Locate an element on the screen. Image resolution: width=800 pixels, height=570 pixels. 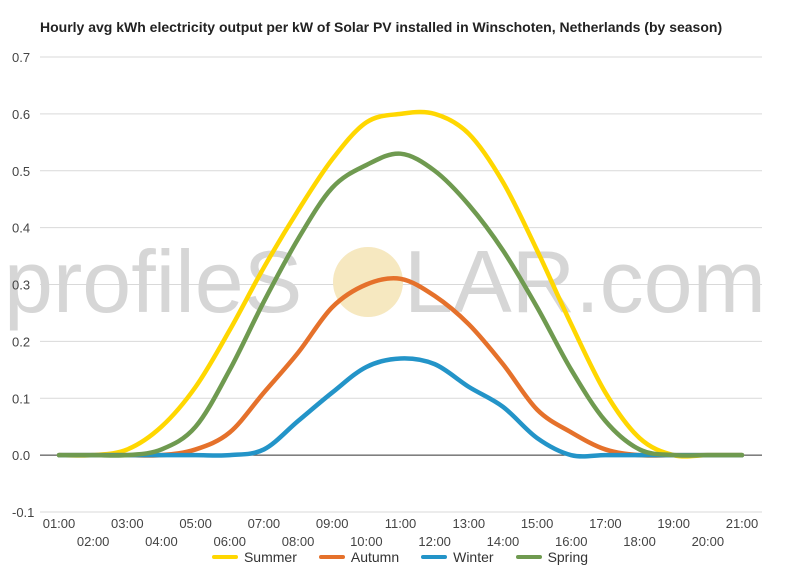
y-axis-labels: -0.1 0.0 0.1 0.2 0.3 0.4 0.5 0.6 0.7 is located at coordinates (23, 285).